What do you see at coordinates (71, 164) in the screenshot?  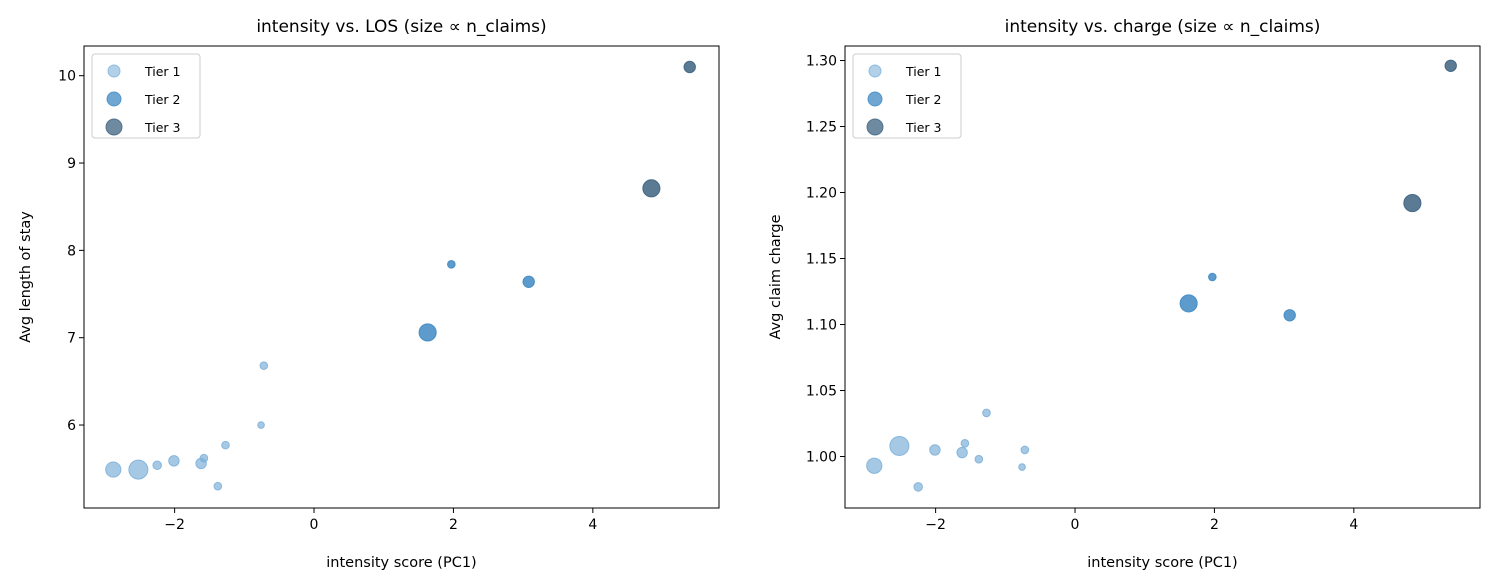 I see `y-tick-label: 9` at bounding box center [71, 164].